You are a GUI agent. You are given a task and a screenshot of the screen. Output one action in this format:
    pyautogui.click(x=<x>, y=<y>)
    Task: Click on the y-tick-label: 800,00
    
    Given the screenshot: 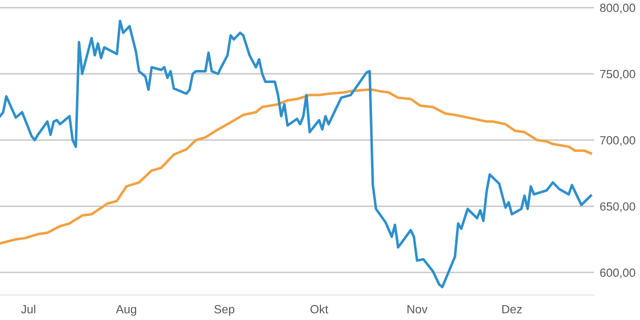 What is the action you would take?
    pyautogui.click(x=618, y=9)
    